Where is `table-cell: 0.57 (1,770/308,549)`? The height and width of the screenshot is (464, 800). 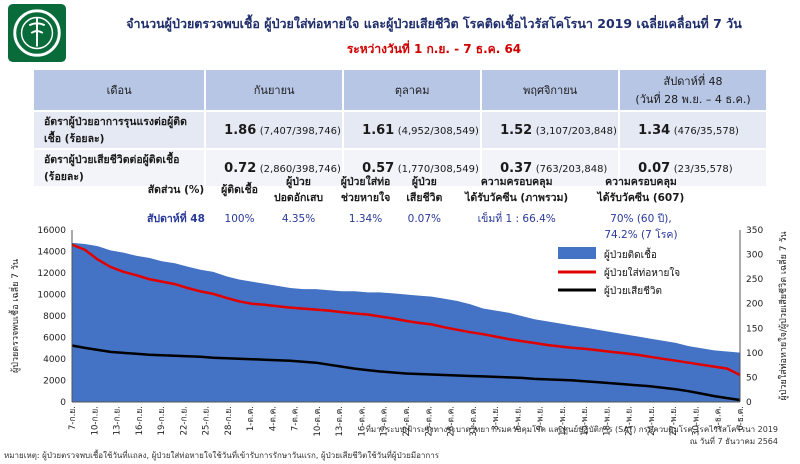 table-cell: 0.57 (1,770/308,549) is located at coordinates (413, 167).